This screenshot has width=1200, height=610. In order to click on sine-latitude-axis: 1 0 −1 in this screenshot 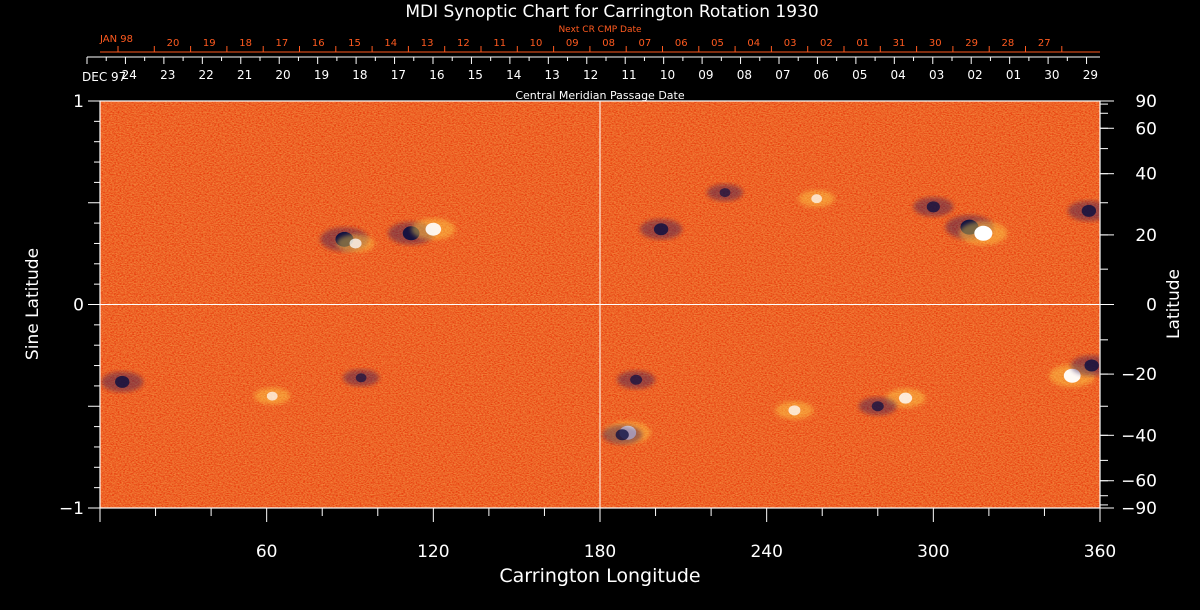, I will do `click(79, 305)`.